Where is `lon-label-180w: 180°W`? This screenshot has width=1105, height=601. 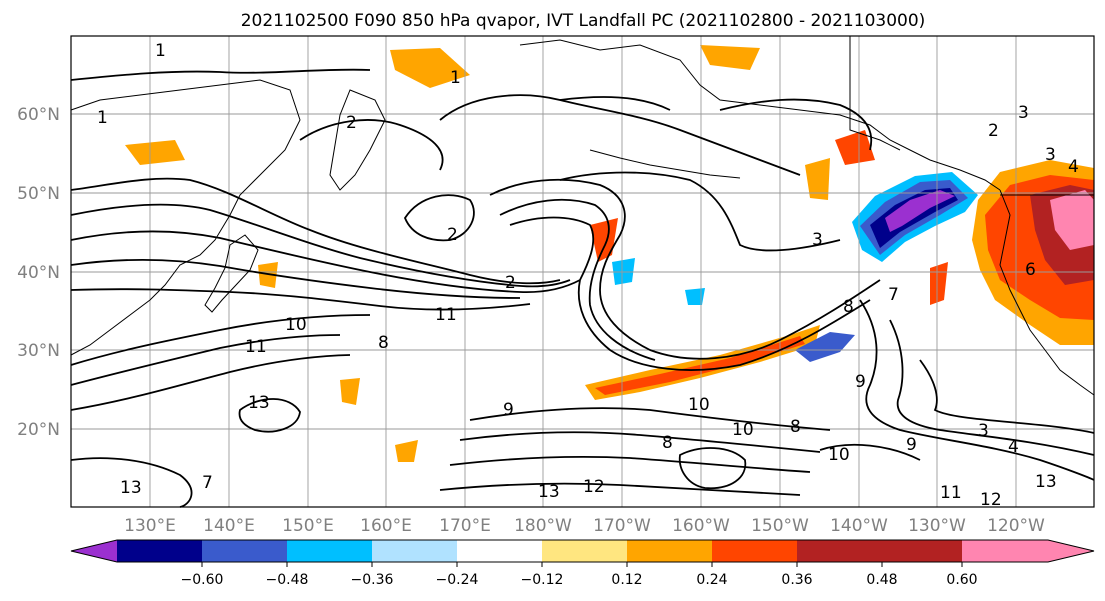
lon-label-180w: 180°W is located at coordinates (543, 526).